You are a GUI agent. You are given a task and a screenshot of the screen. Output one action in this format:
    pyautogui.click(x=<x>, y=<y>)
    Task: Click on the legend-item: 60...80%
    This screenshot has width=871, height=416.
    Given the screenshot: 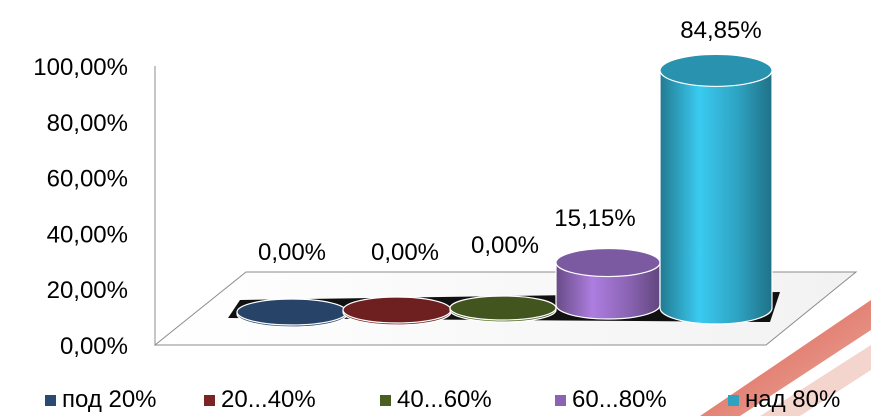 What is the action you would take?
    pyautogui.click(x=611, y=400)
    